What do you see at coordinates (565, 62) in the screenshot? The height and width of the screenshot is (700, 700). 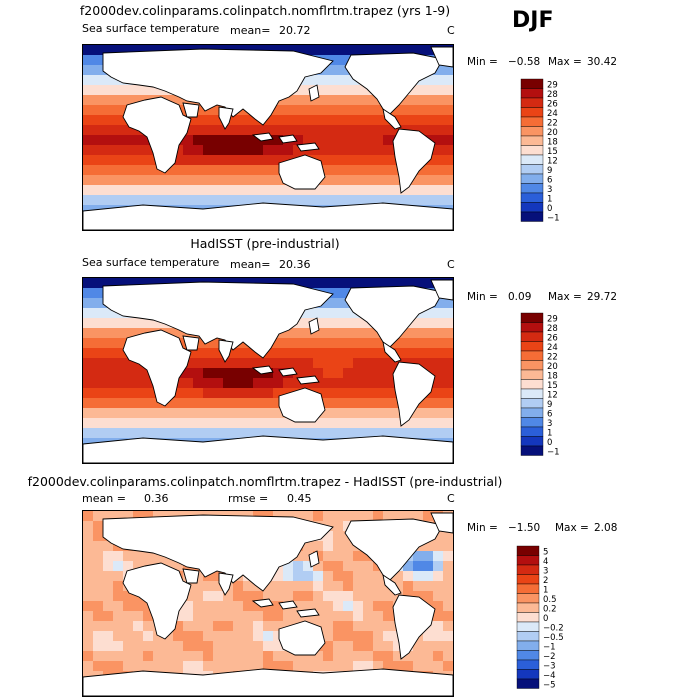 I see `max-label: Max =` at bounding box center [565, 62].